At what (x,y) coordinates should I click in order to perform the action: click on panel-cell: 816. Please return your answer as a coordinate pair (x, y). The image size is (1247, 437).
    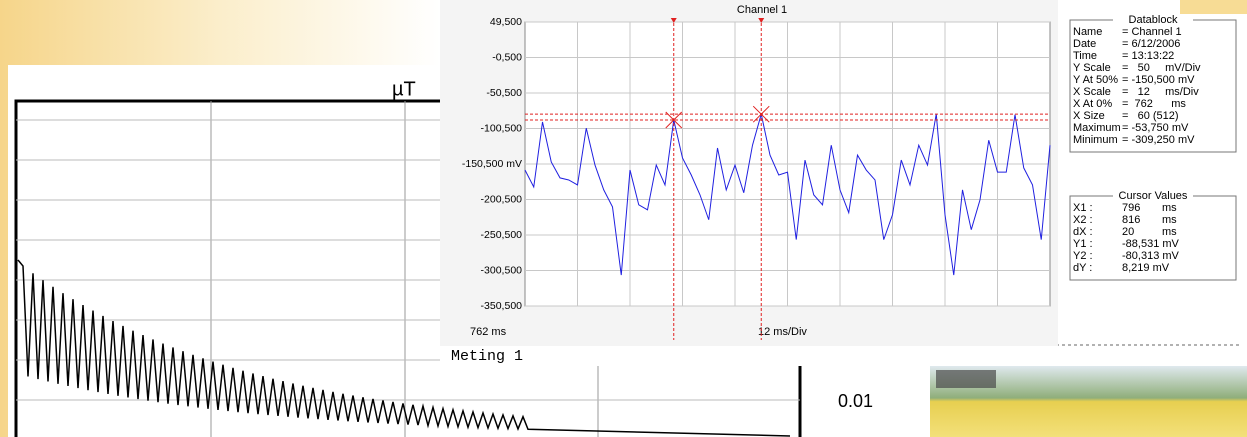
    Looking at the image, I should click on (1131, 220).